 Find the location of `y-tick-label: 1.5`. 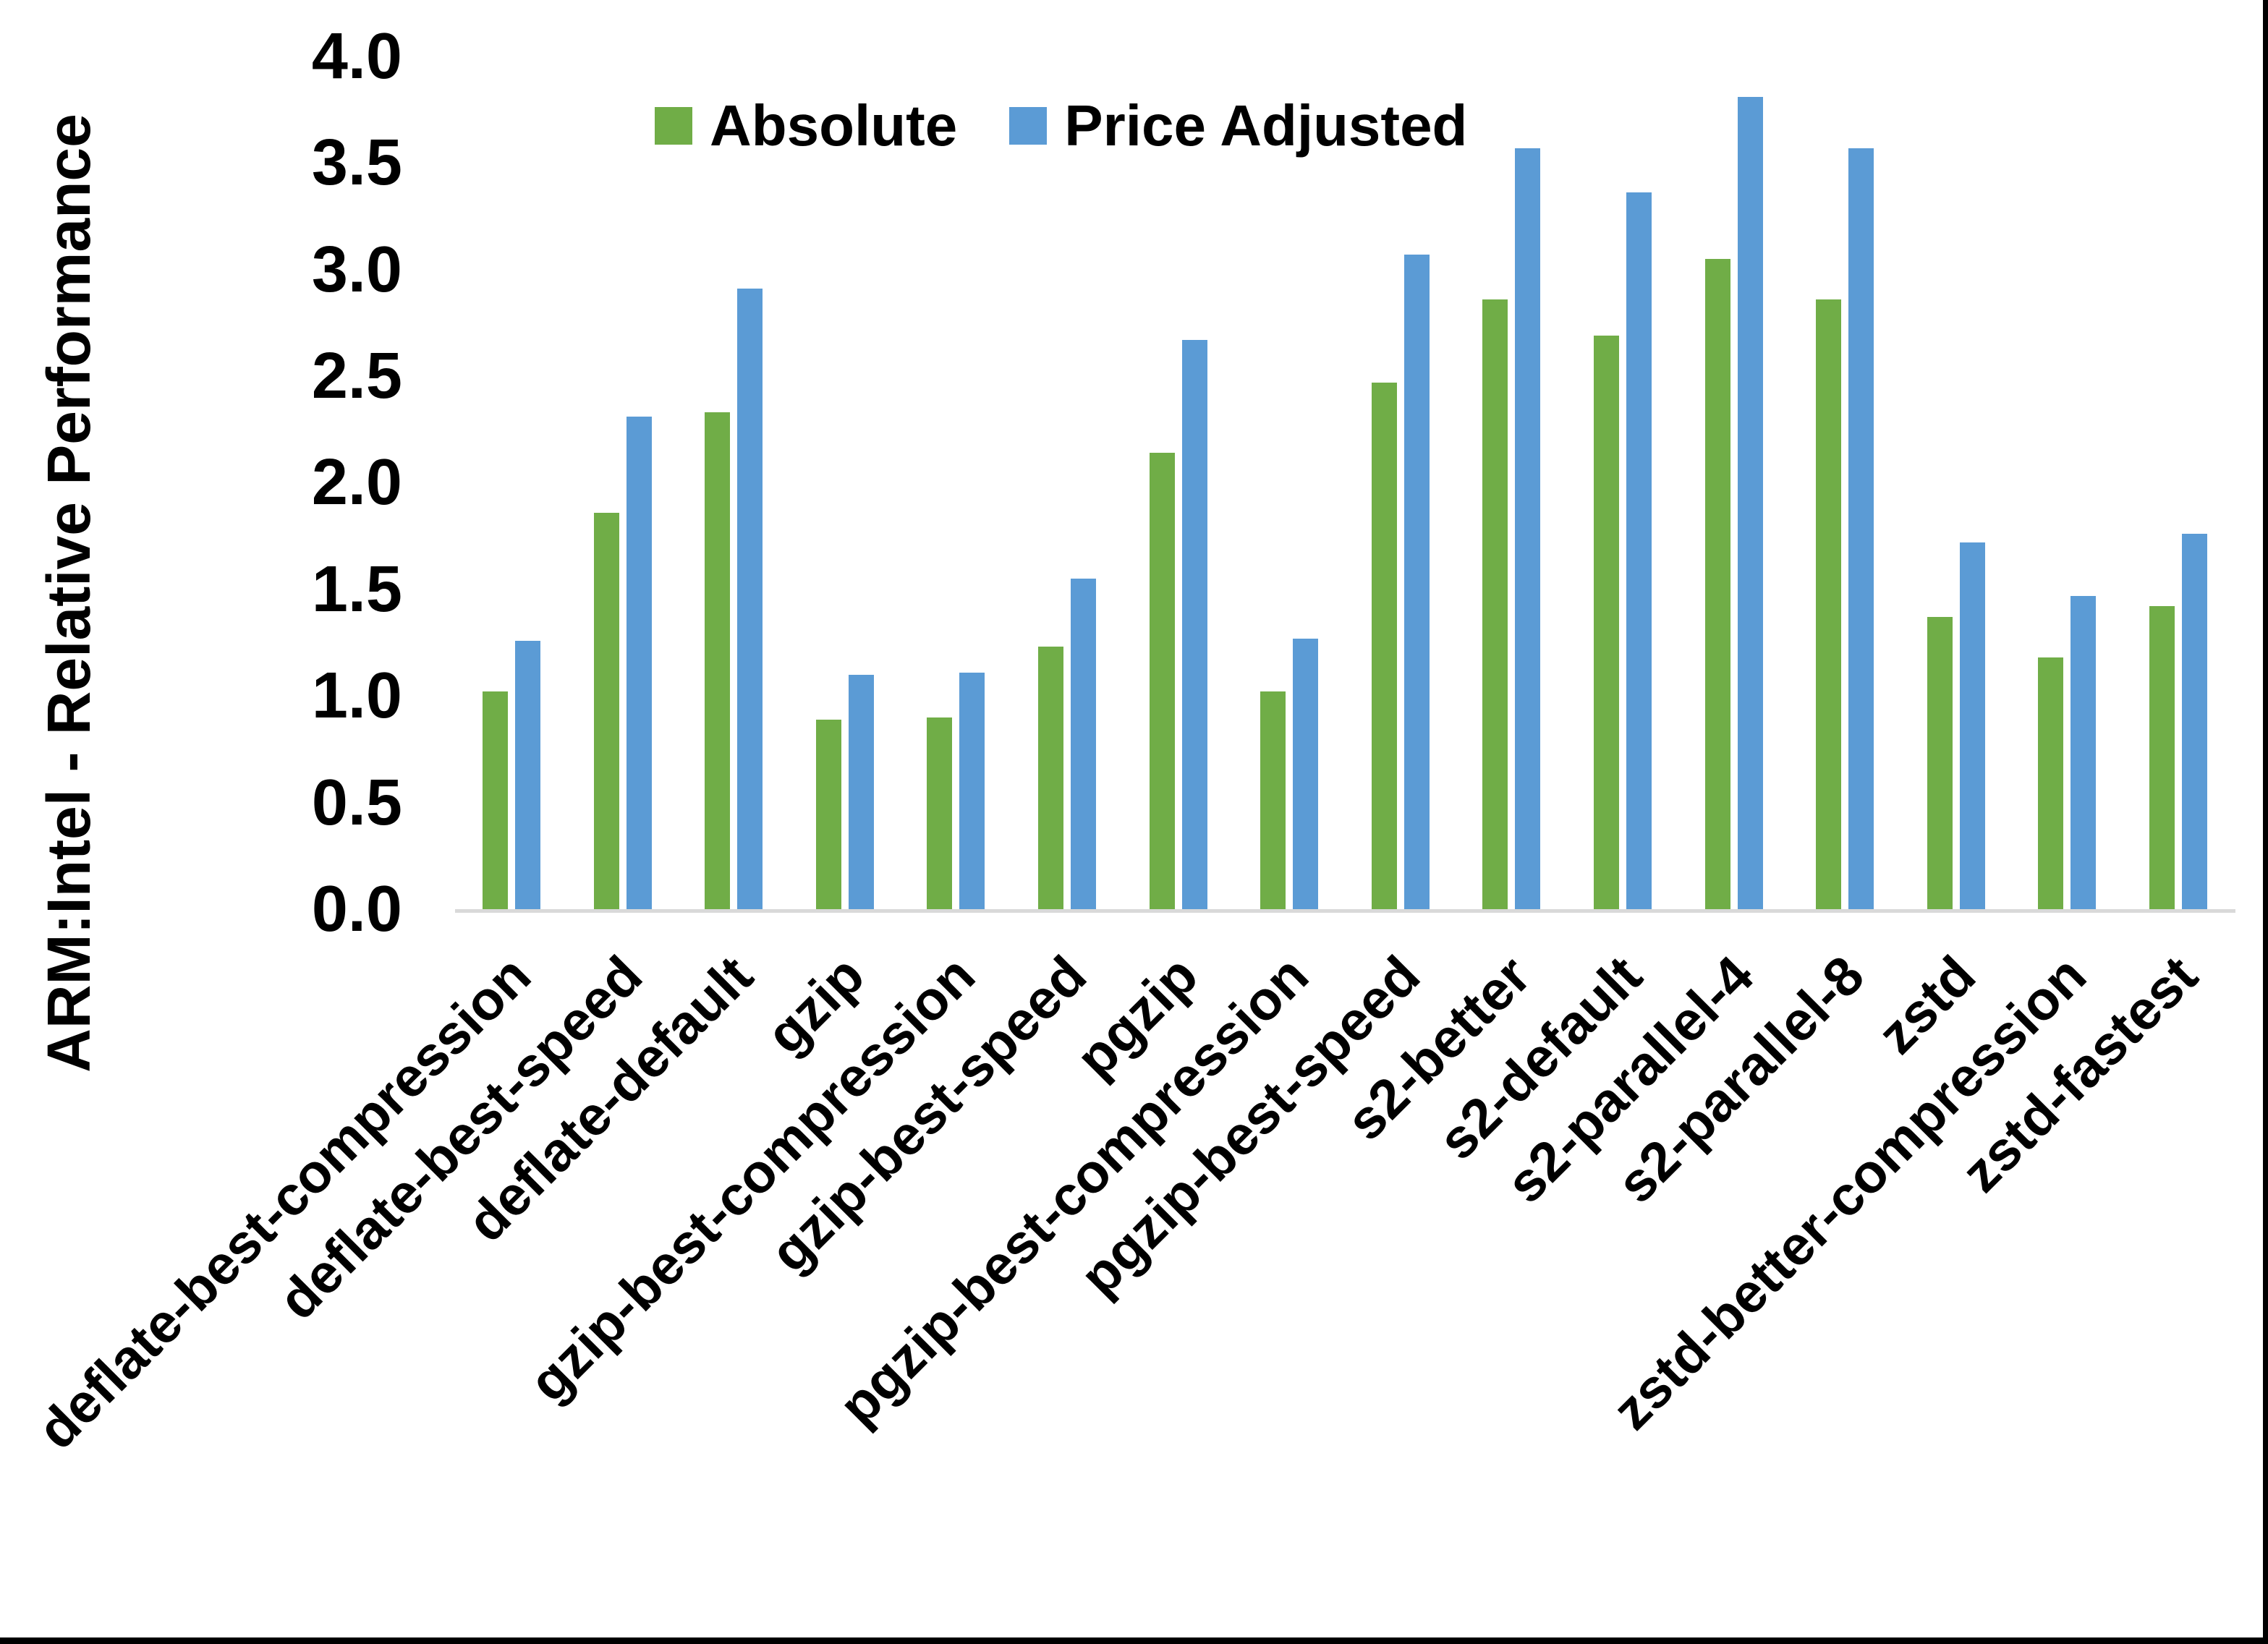

y-tick-label: 1.5 is located at coordinates (356, 589).